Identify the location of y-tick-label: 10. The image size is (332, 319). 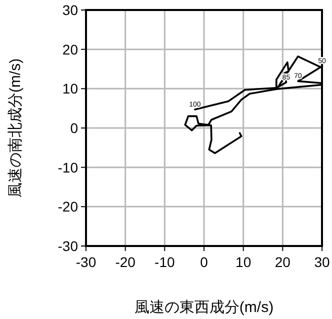
(70, 88).